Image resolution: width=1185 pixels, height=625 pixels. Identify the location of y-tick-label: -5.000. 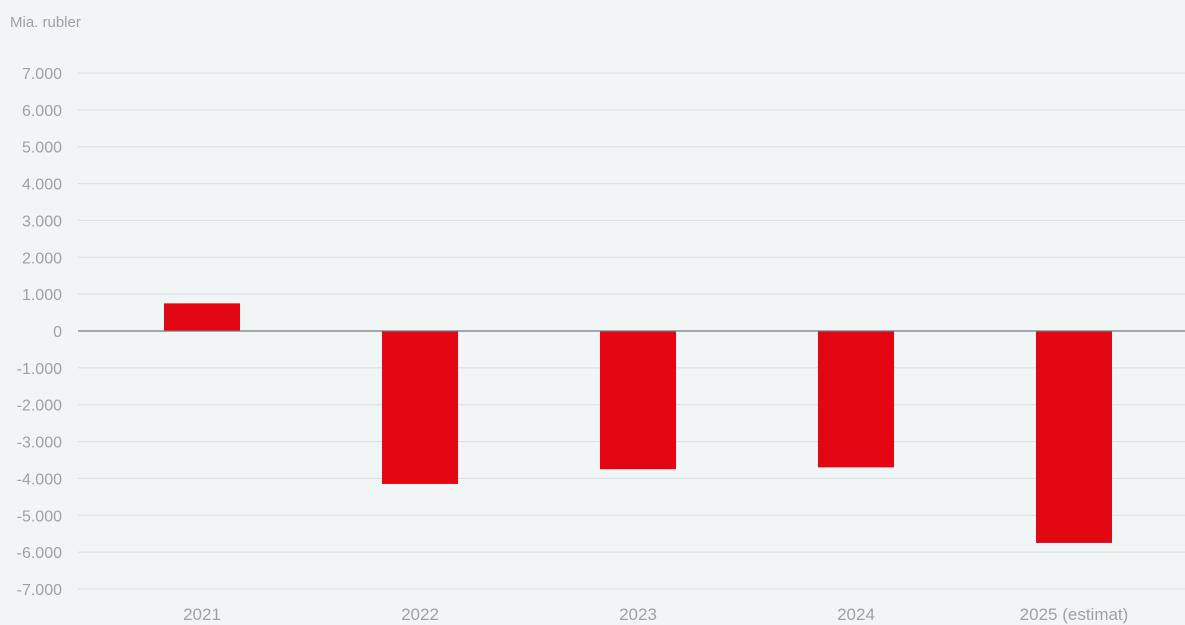
(39, 516).